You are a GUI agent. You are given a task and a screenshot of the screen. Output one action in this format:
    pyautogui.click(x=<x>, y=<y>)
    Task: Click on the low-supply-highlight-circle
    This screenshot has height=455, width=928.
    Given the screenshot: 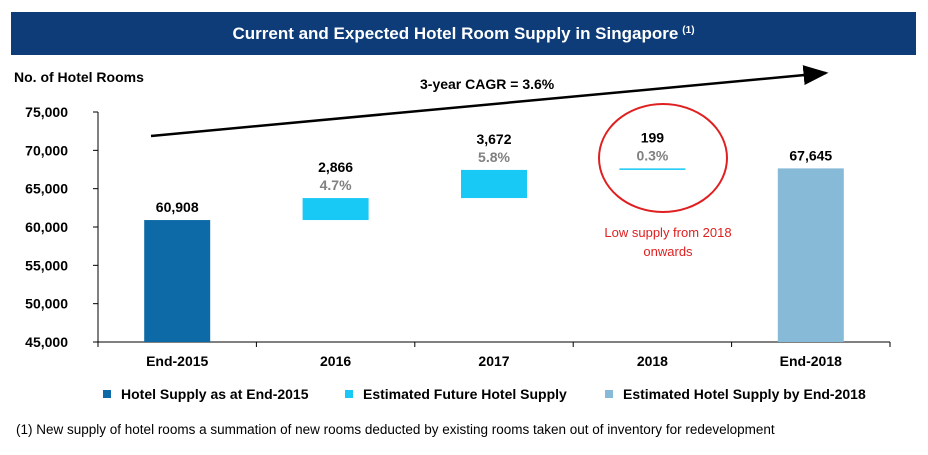 What is the action you would take?
    pyautogui.click(x=663, y=158)
    